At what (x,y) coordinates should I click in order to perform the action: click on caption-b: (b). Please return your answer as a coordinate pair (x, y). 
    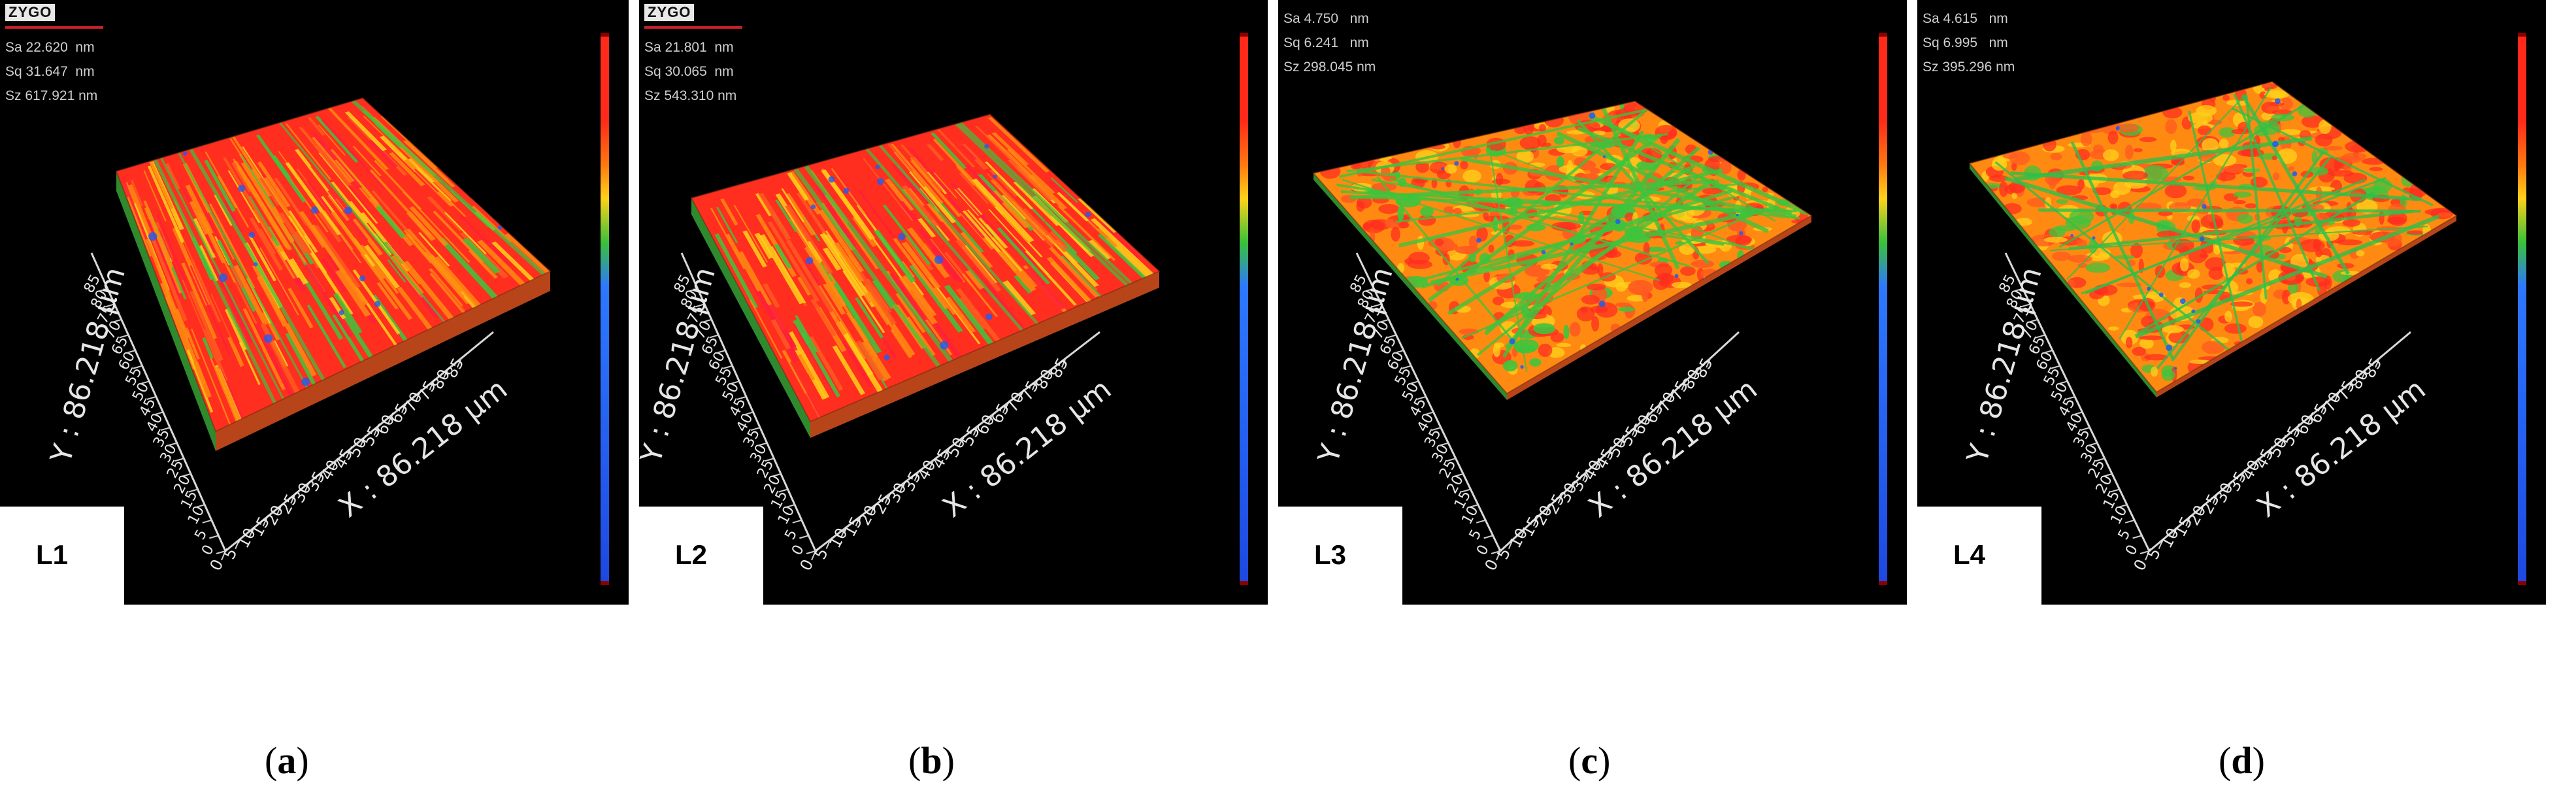
    Looking at the image, I should click on (931, 760).